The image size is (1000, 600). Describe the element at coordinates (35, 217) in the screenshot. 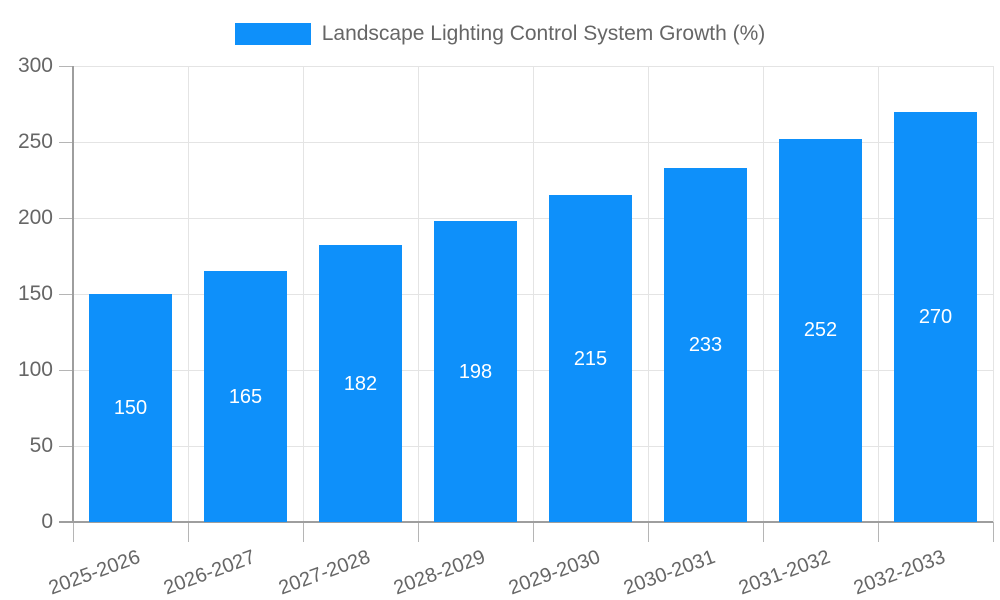

I see `y-tick-label: 200` at that location.